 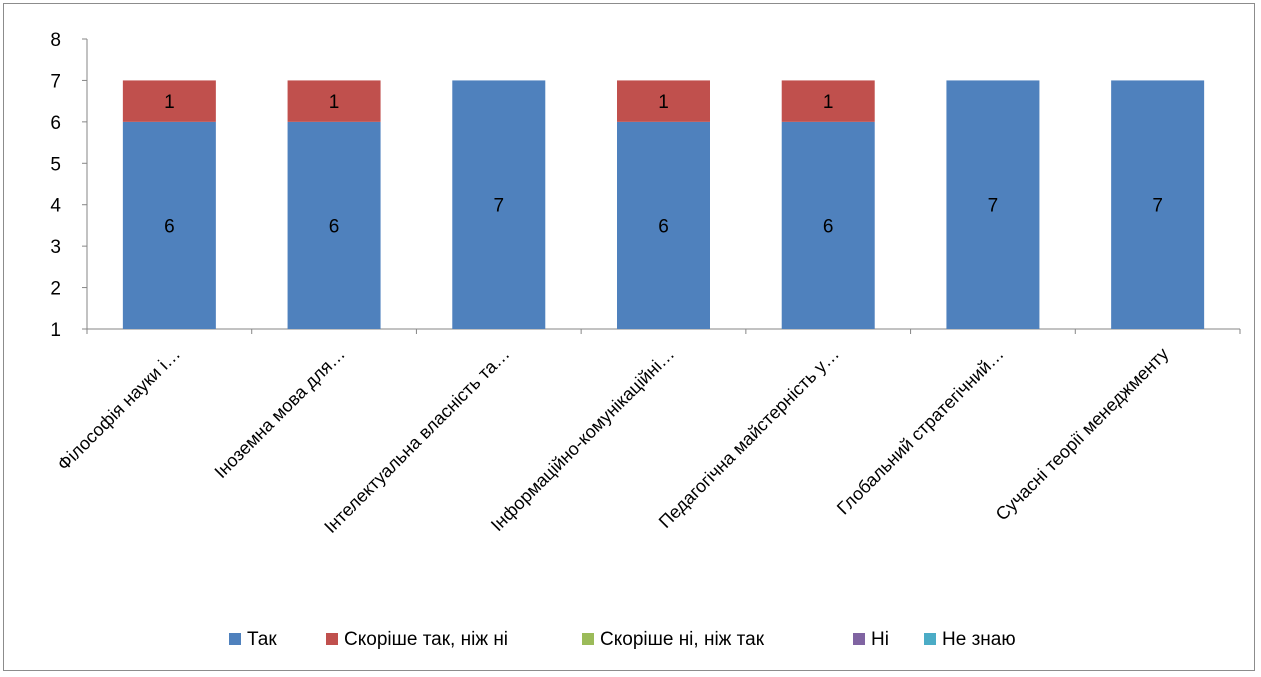 I want to click on y-tick-label: 1, so click(x=55, y=330).